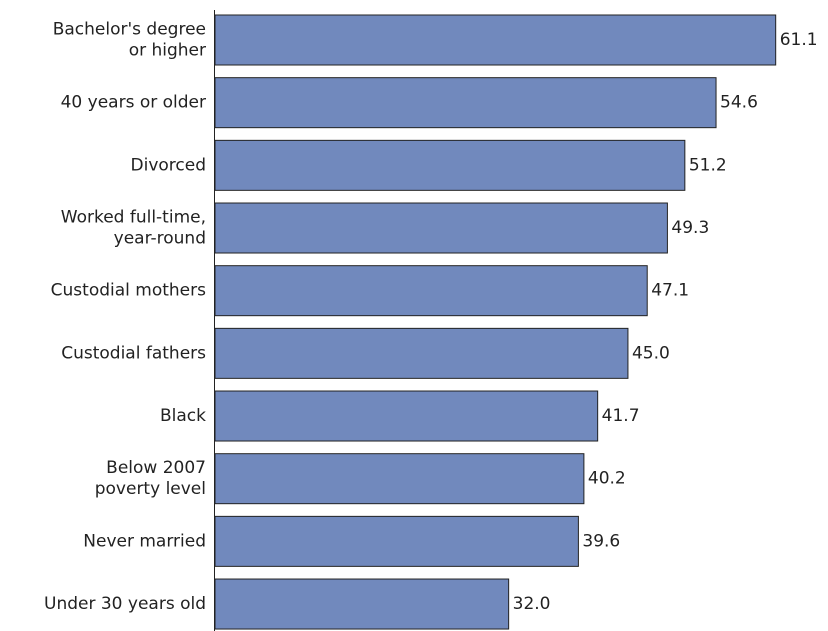 This screenshot has width=828, height=631. What do you see at coordinates (532, 604) in the screenshot?
I see `value-label: 32.0` at bounding box center [532, 604].